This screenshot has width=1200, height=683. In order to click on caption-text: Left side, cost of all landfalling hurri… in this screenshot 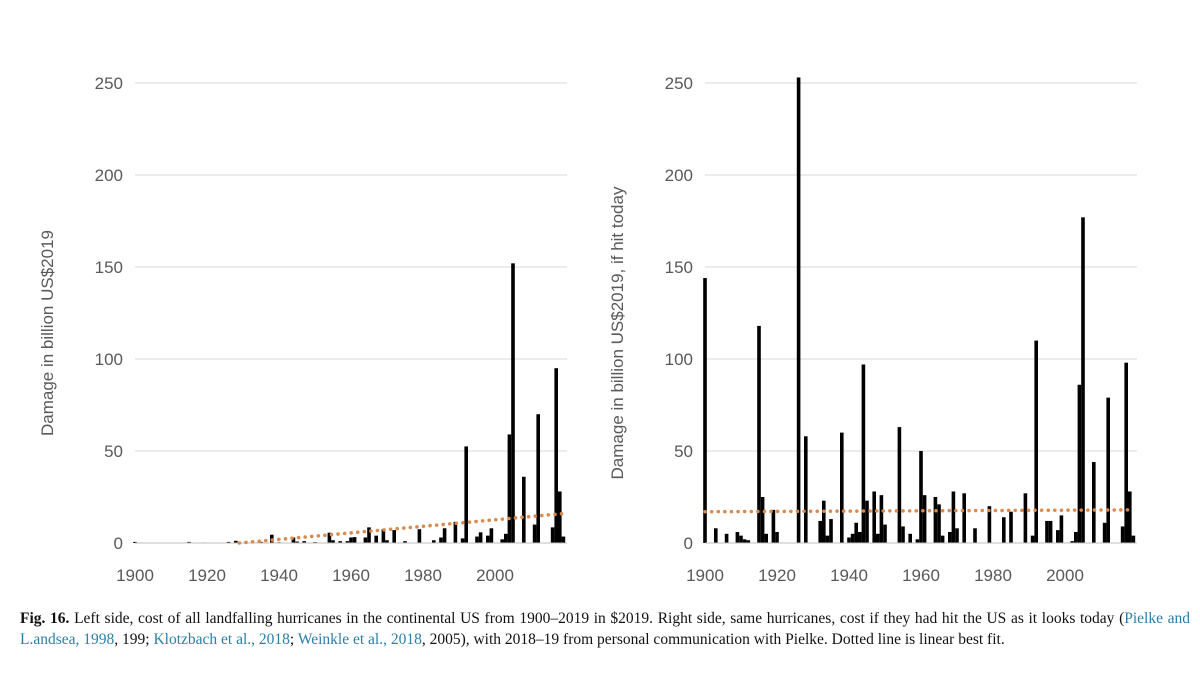, I will do `click(599, 618)`.